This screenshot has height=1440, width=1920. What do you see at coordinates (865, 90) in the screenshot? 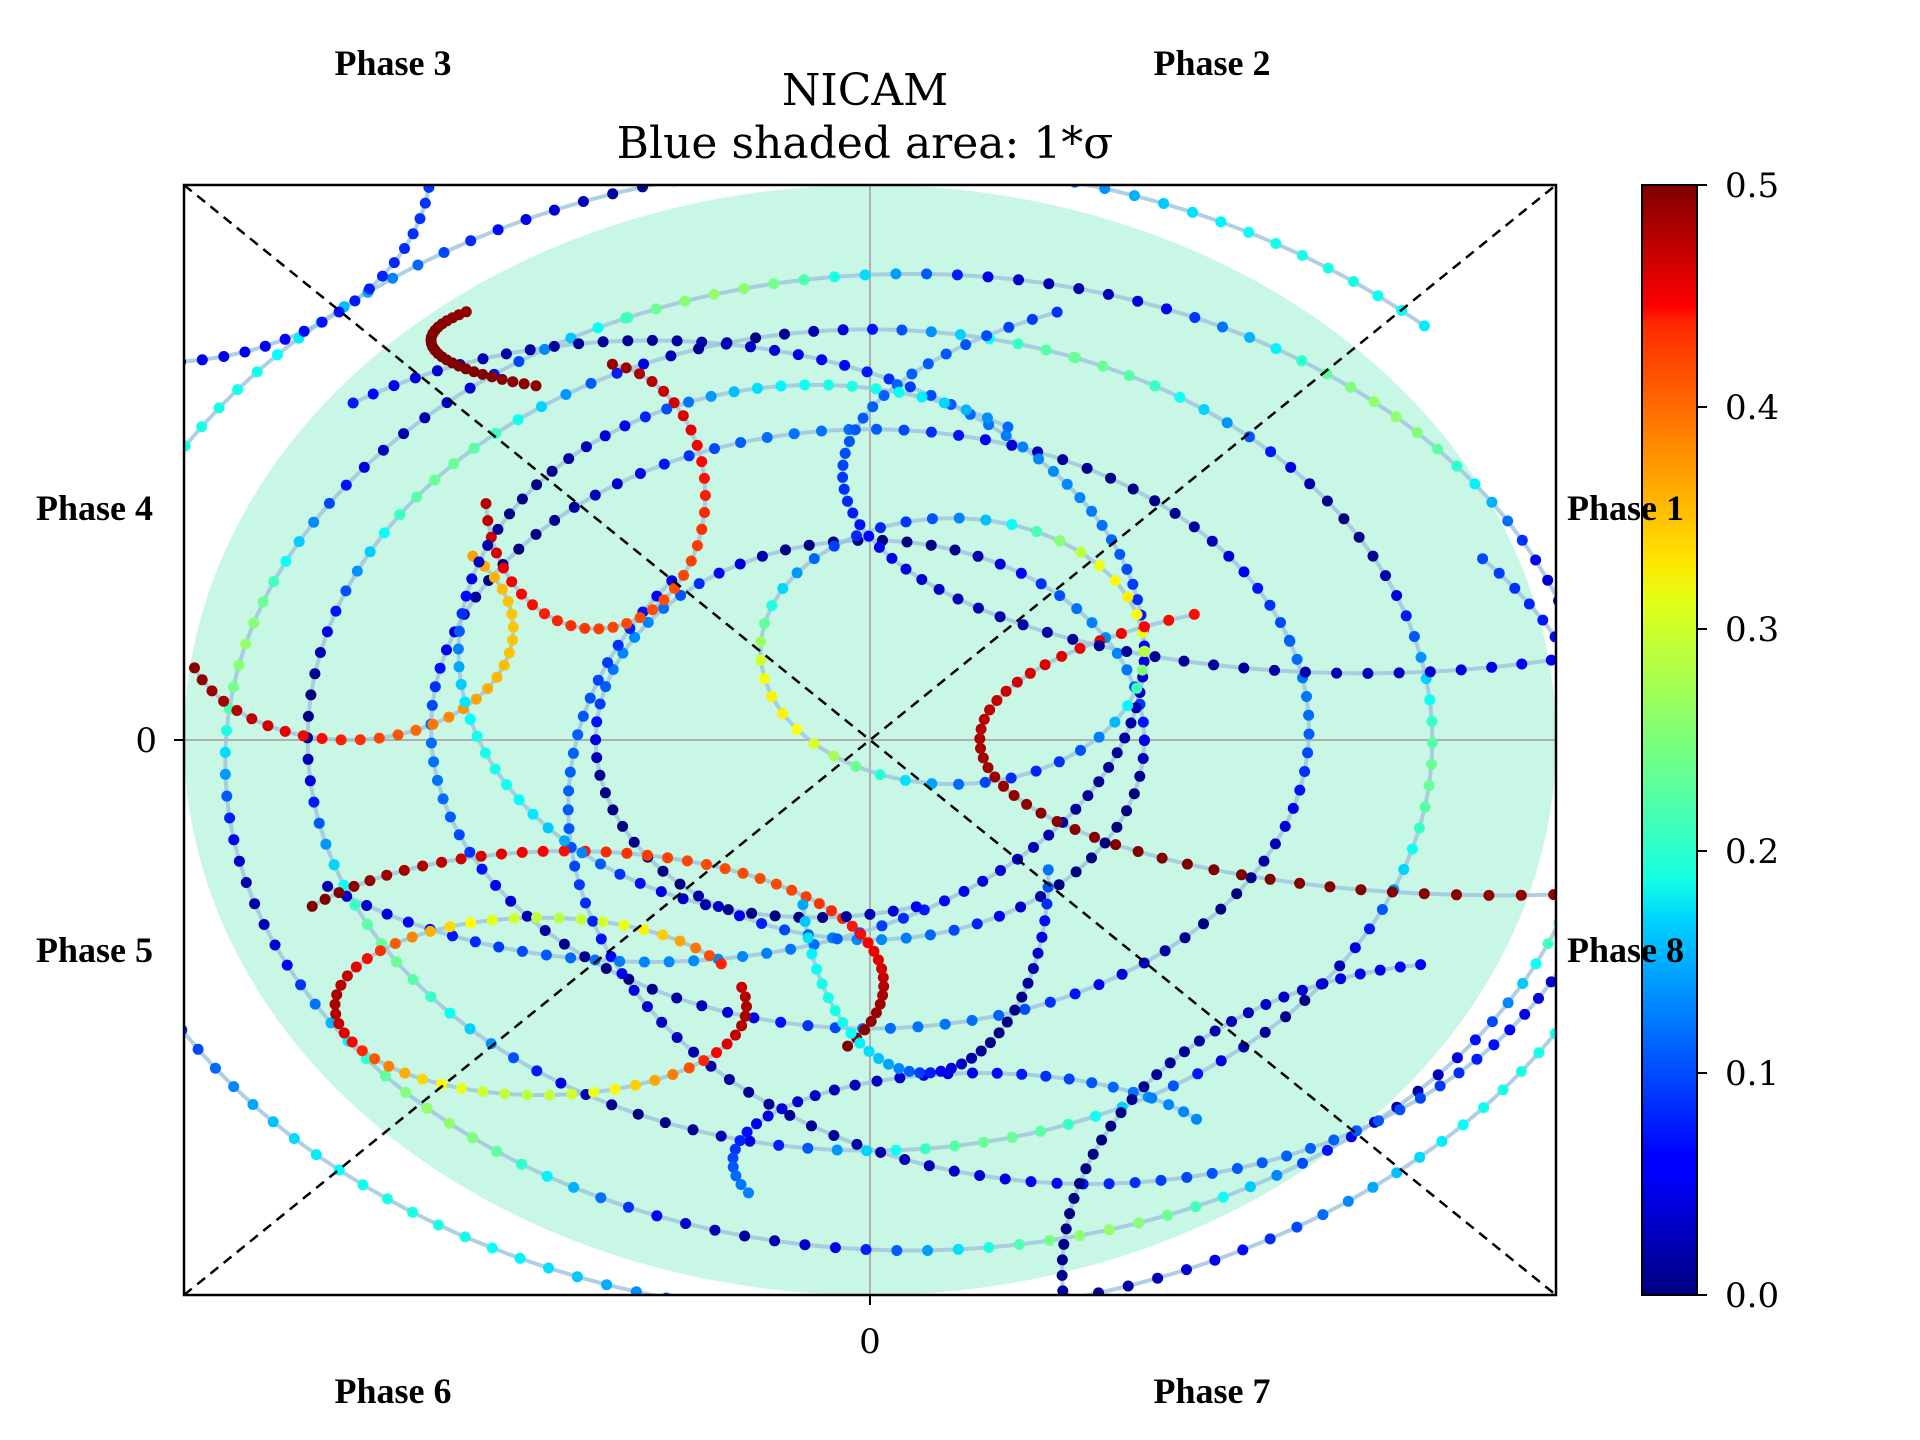
I see `chart-title: NICAM` at bounding box center [865, 90].